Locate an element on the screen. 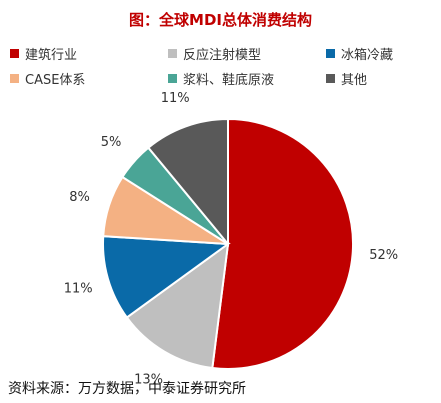  legend-item: 反应注射模型 is located at coordinates (247, 53).